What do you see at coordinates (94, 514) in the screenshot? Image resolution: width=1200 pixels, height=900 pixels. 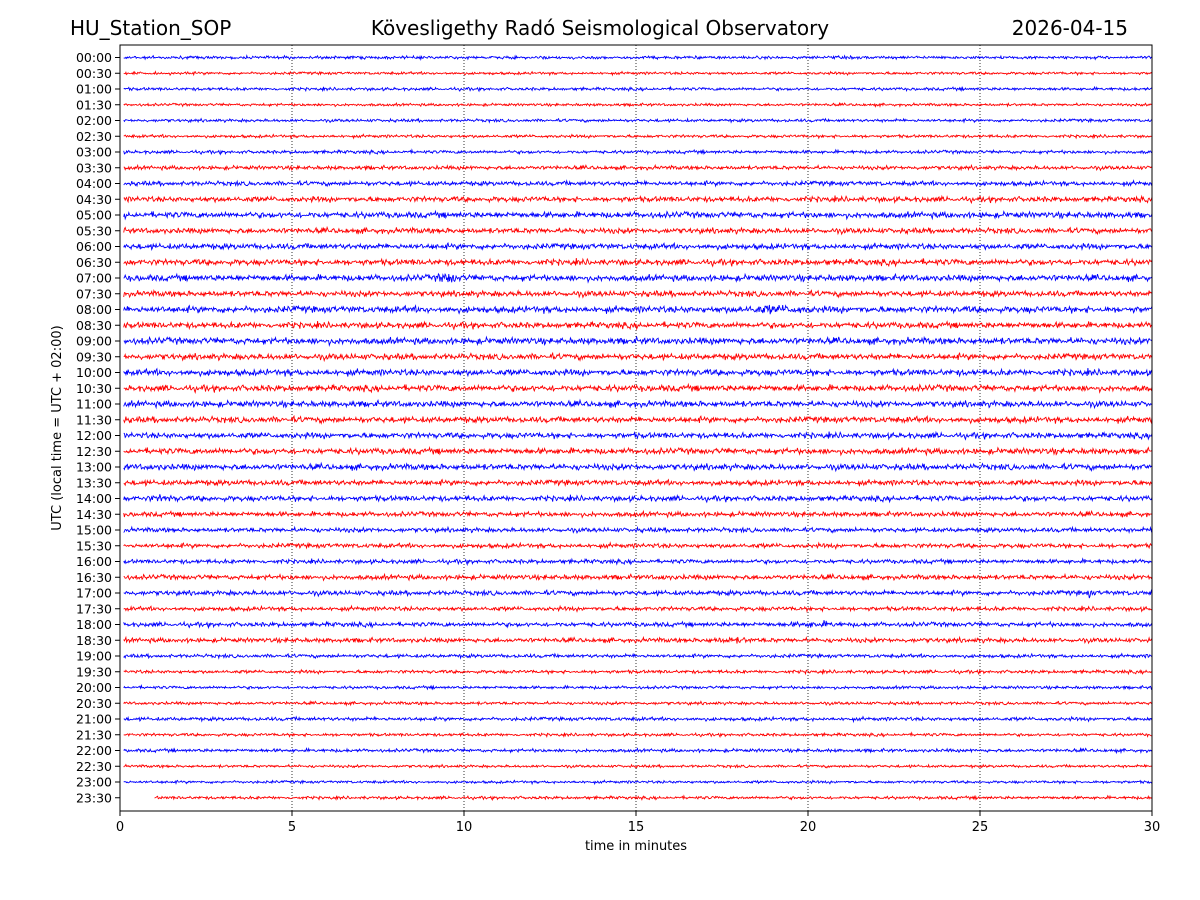 I see `y-tick-label: 14:30` at bounding box center [94, 514].